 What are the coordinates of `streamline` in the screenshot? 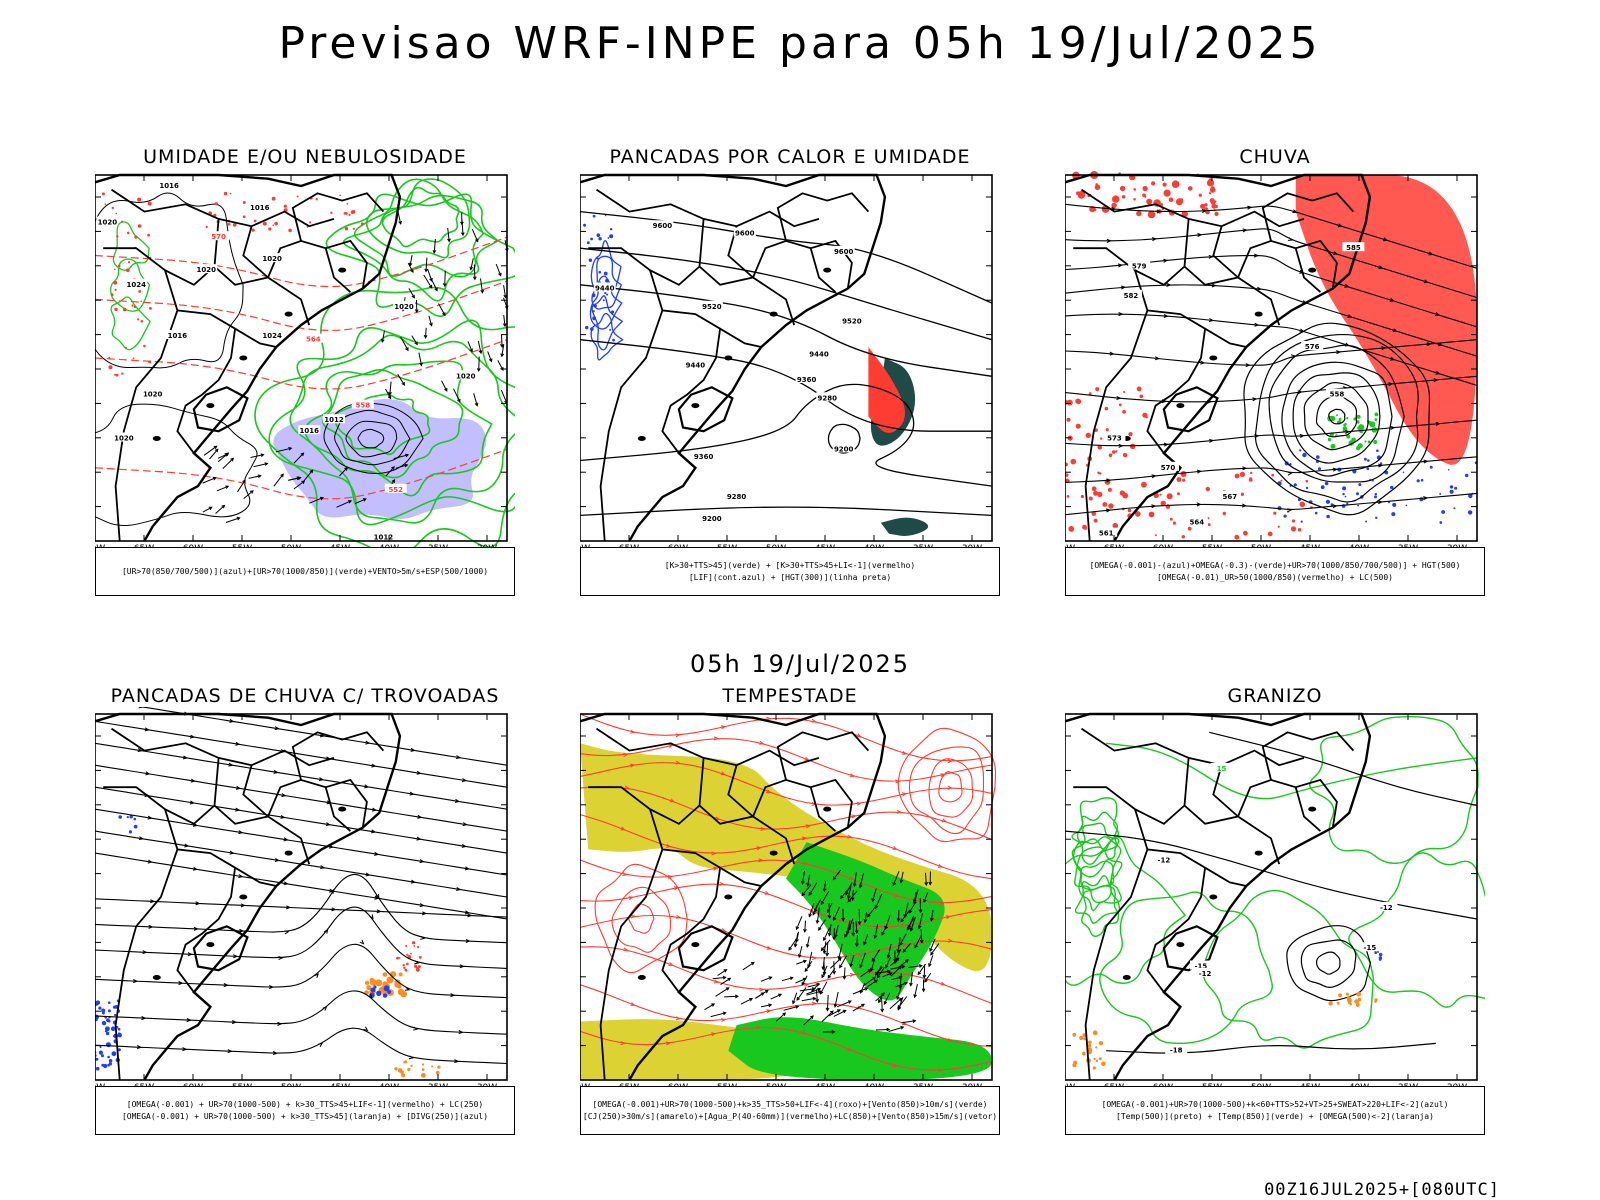 It's located at (301, 776).